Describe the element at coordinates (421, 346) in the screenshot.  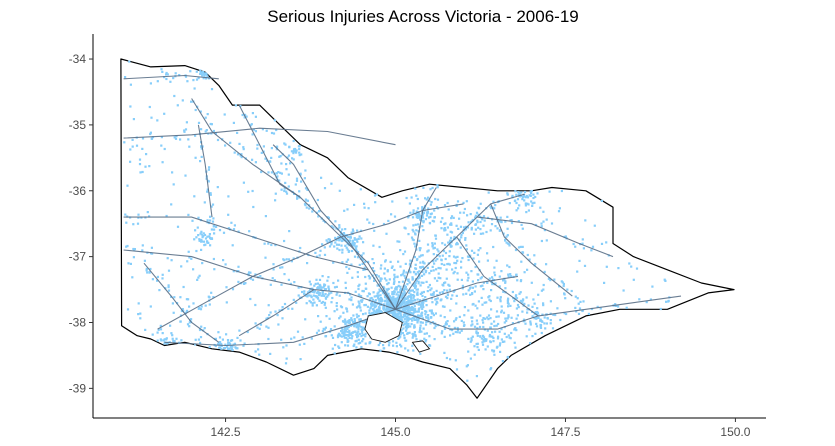
I see `western-port-bay` at that location.